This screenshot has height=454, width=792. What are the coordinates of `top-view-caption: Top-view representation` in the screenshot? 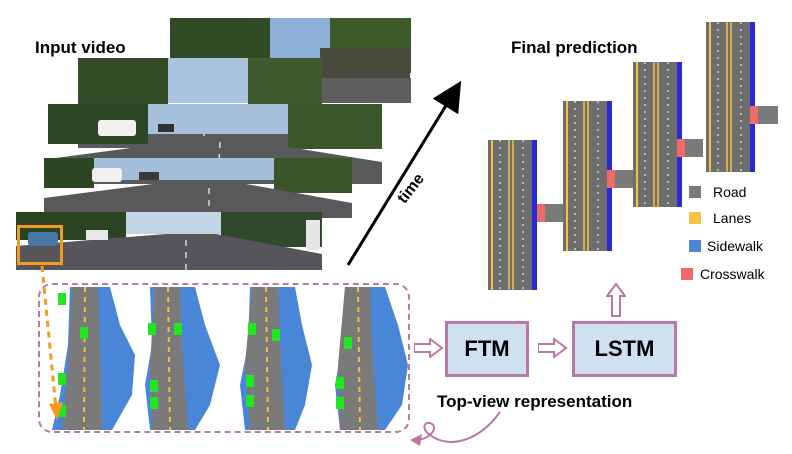 It's located at (535, 401).